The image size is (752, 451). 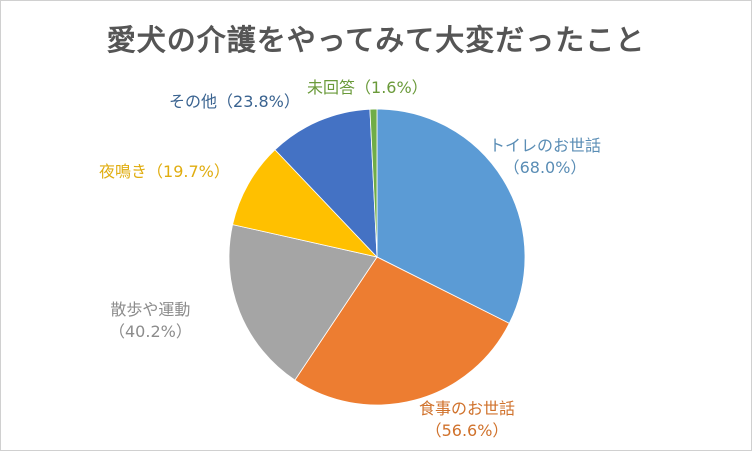 I want to click on slice-toilet, so click(x=451, y=216).